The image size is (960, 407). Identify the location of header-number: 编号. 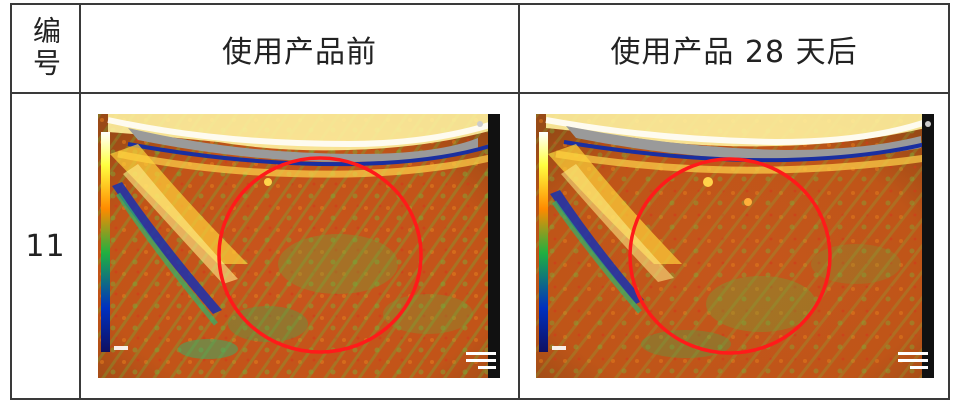
(45, 48).